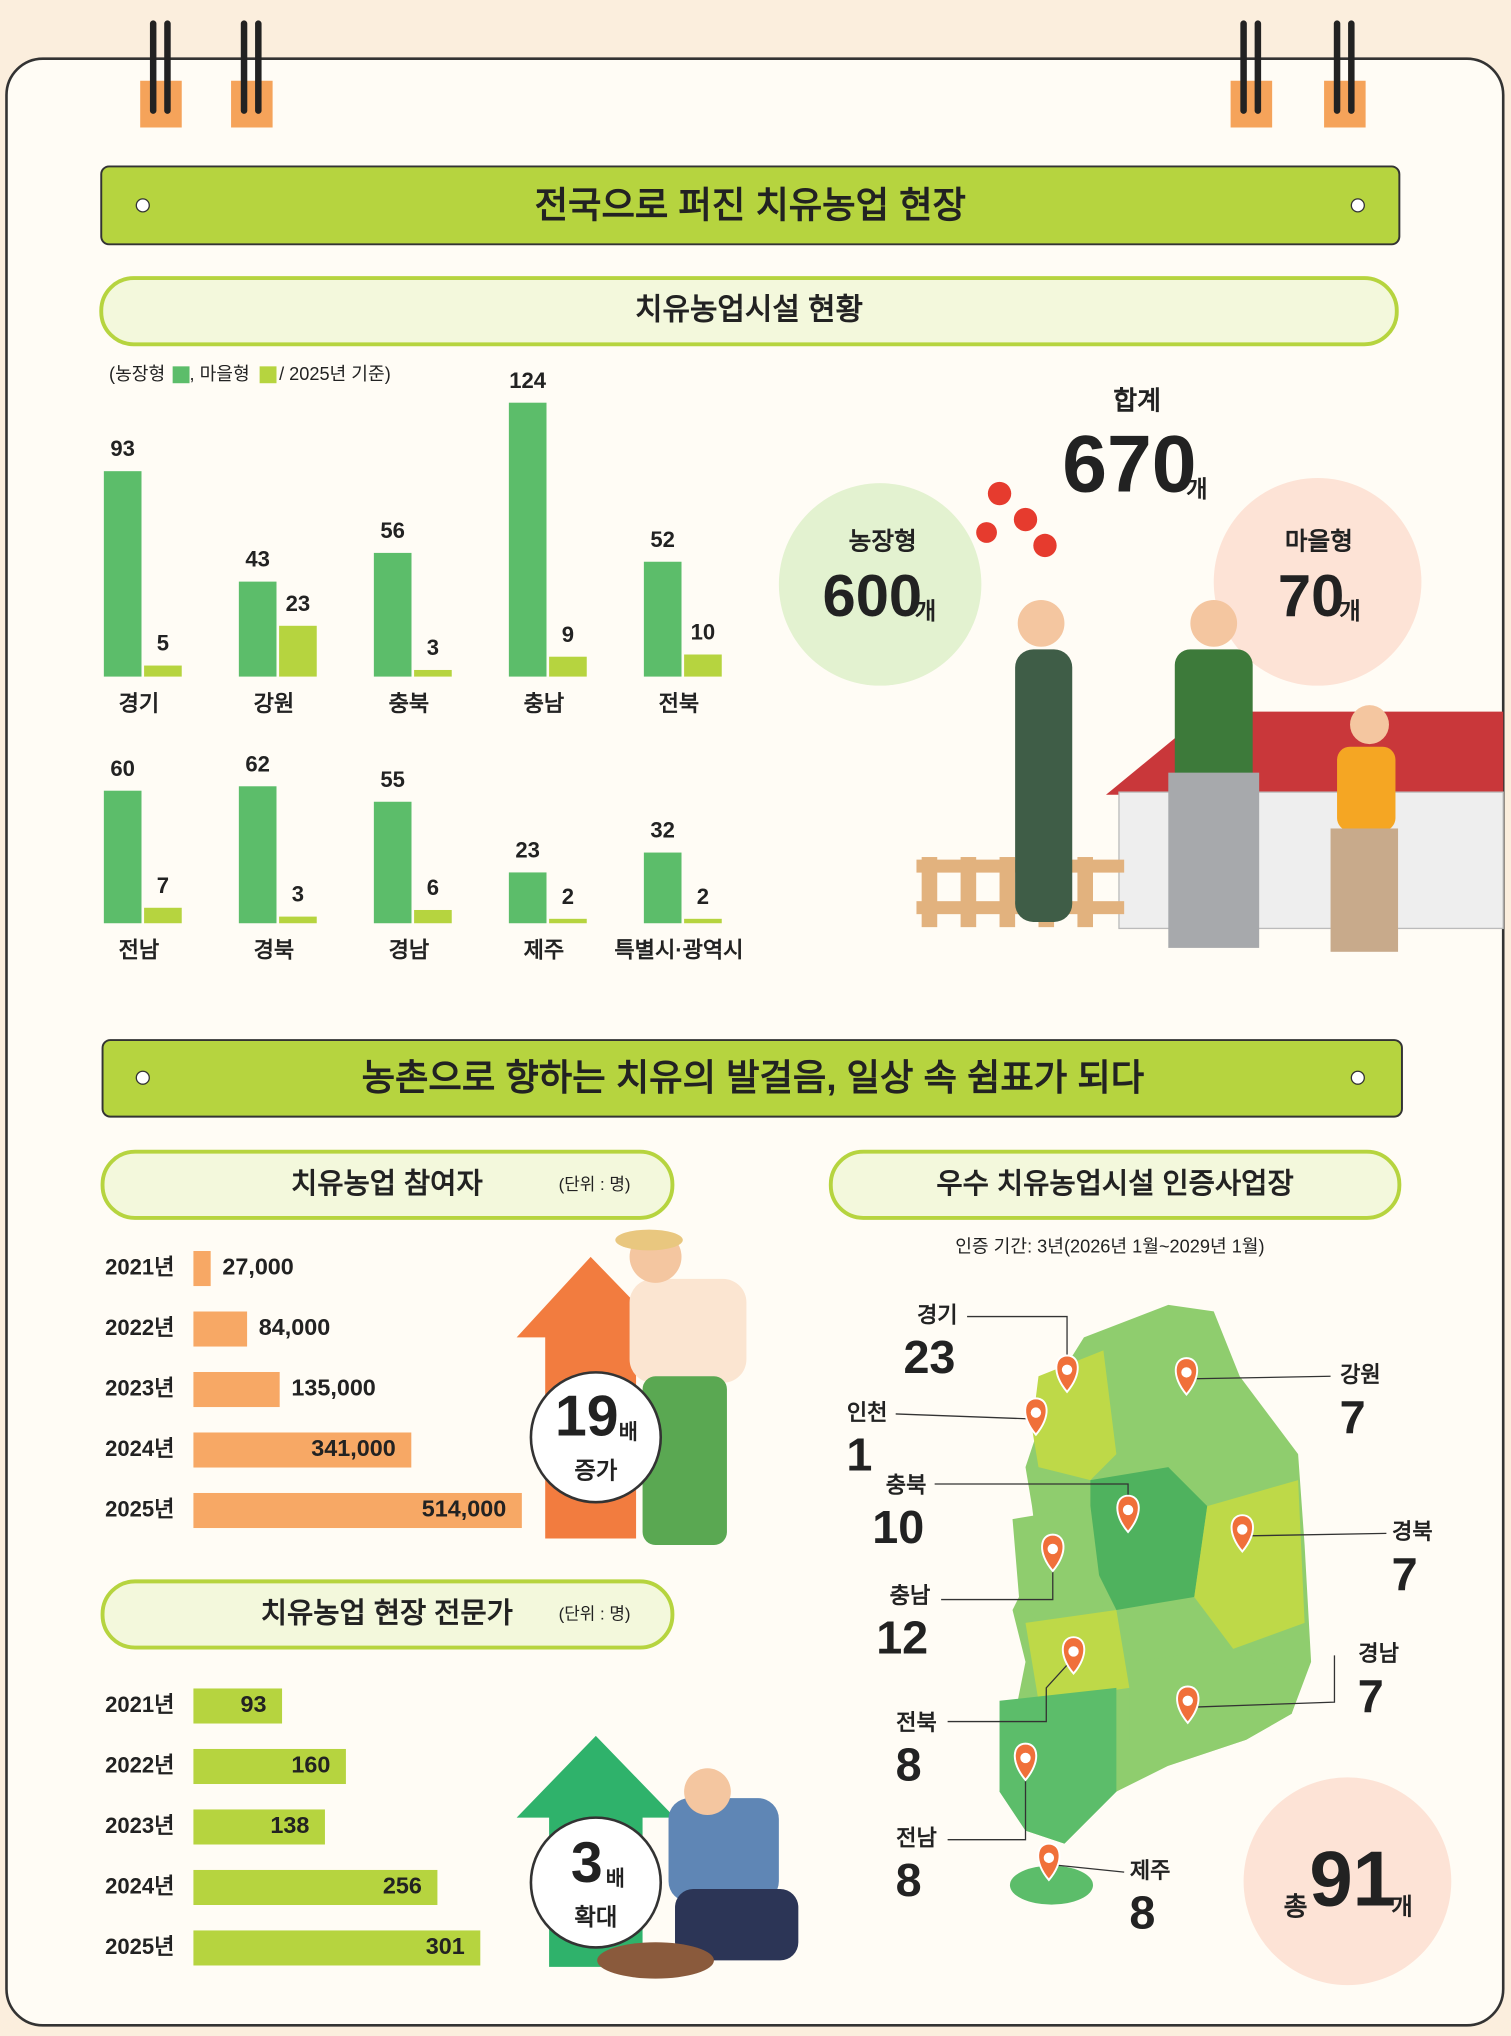 This screenshot has width=1511, height=2036. I want to click on badge-value: 19, so click(587, 1417).